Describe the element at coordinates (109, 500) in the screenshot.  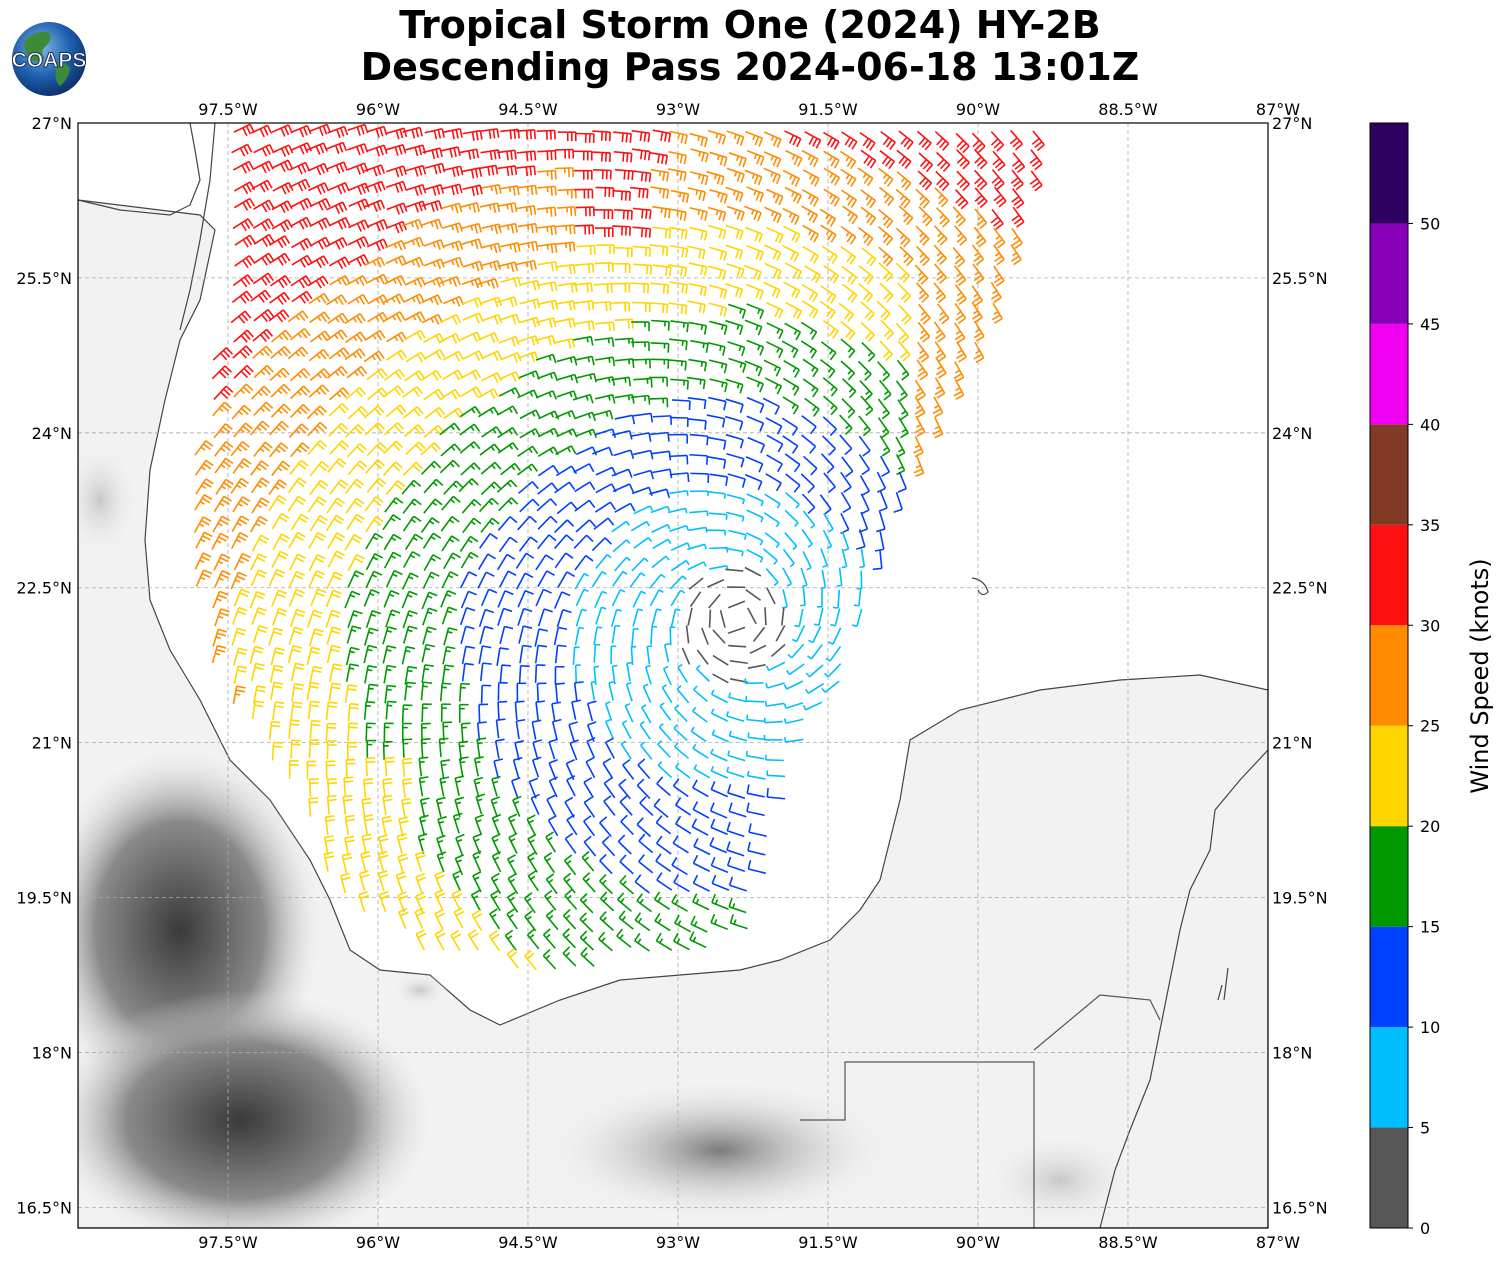
I see `terrain-texas` at that location.